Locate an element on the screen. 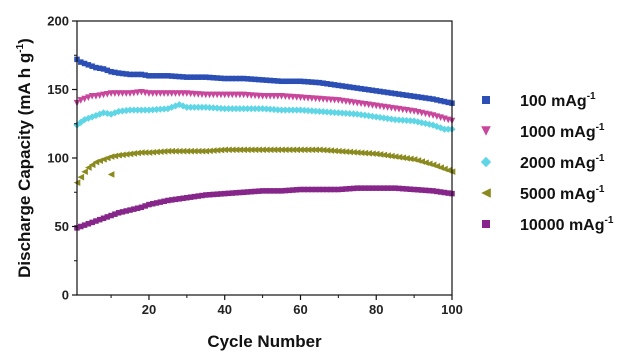  x-tick-label: 100 is located at coordinates (452, 309).